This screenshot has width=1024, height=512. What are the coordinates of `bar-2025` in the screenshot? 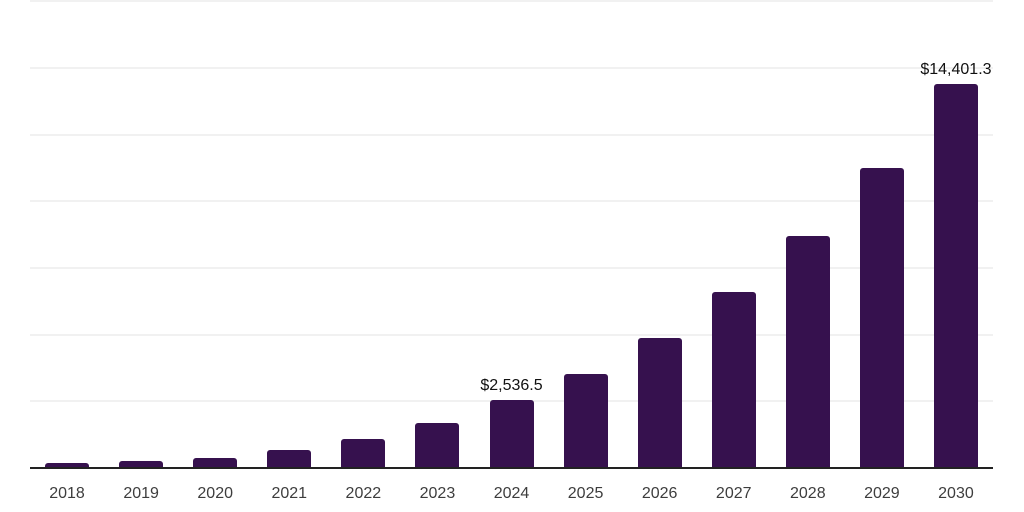 It's located at (585, 421).